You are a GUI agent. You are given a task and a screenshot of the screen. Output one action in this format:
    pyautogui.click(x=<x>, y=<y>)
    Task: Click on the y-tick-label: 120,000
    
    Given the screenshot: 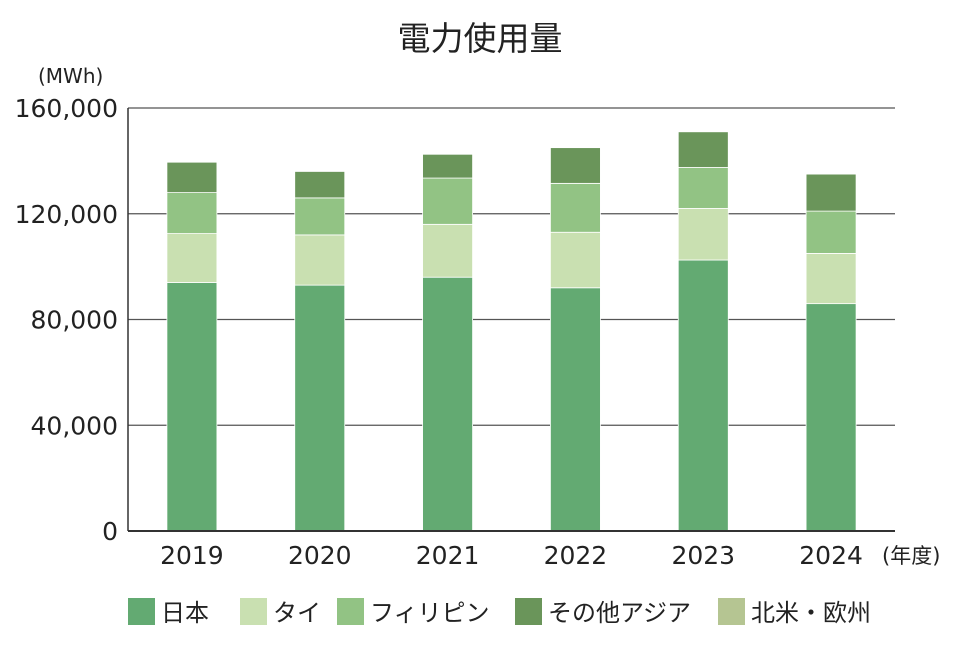 What is the action you would take?
    pyautogui.click(x=66, y=214)
    